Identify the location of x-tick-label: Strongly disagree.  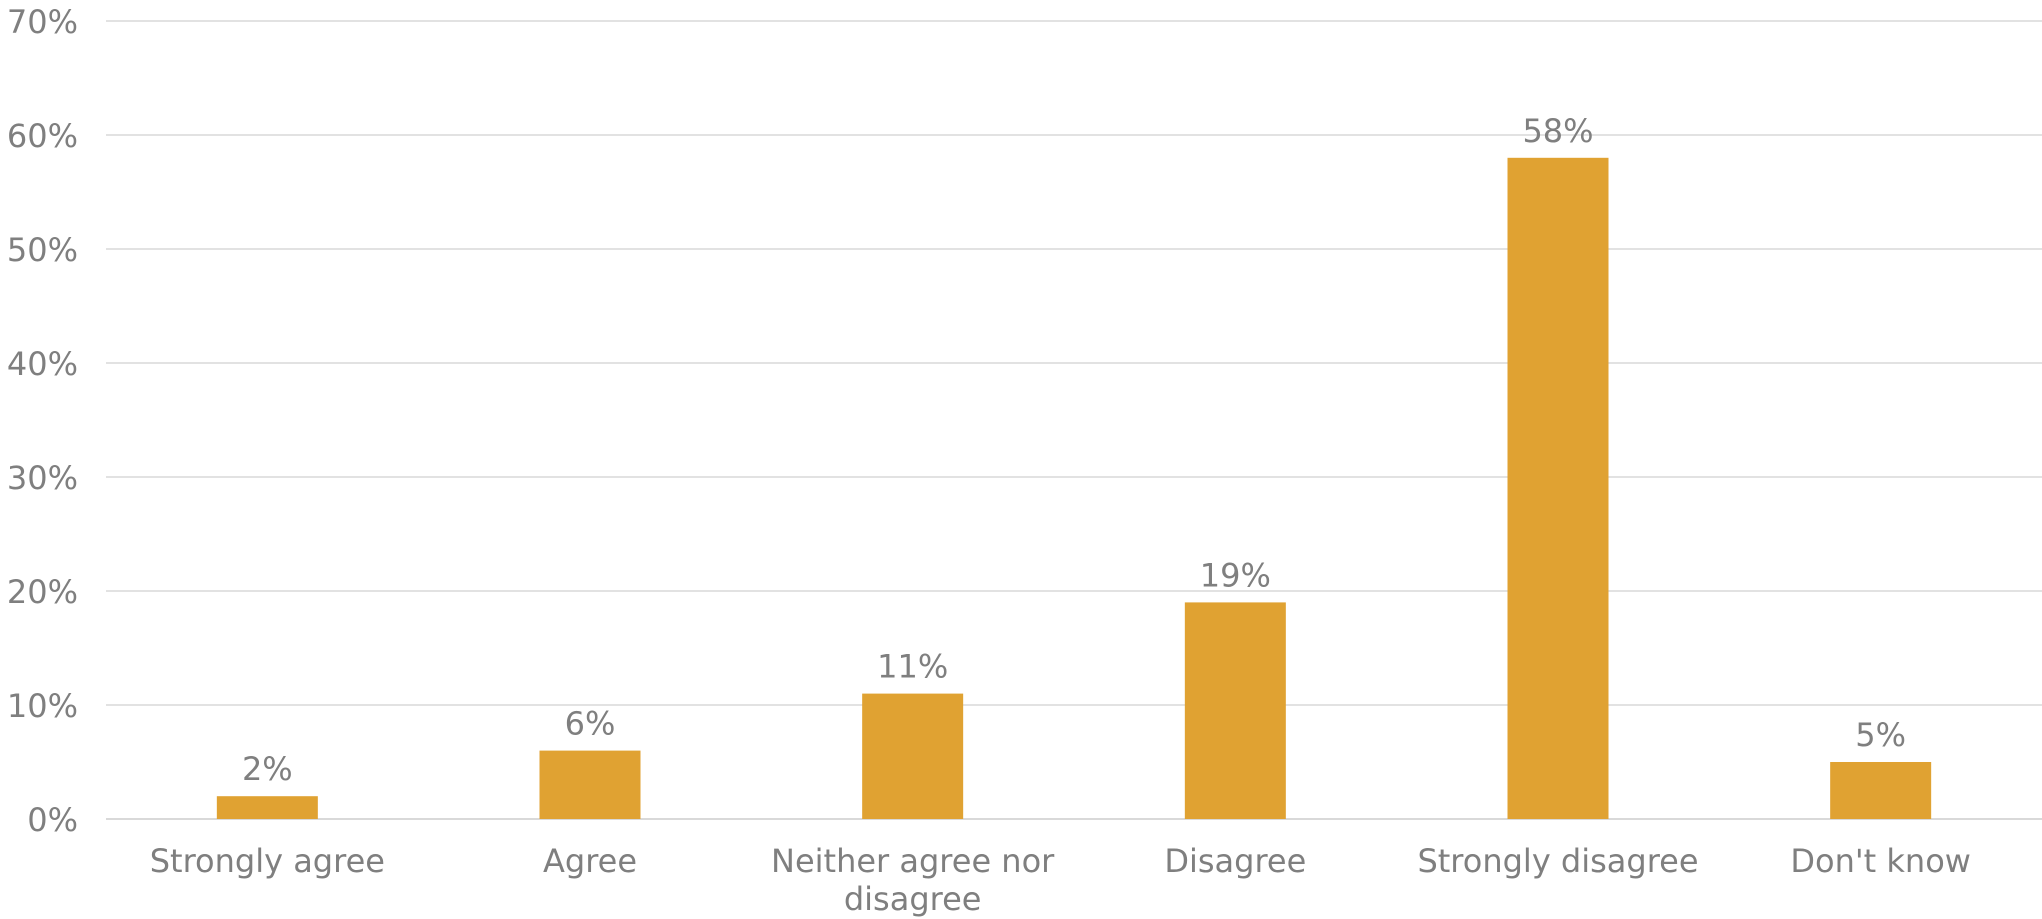
(1557, 861).